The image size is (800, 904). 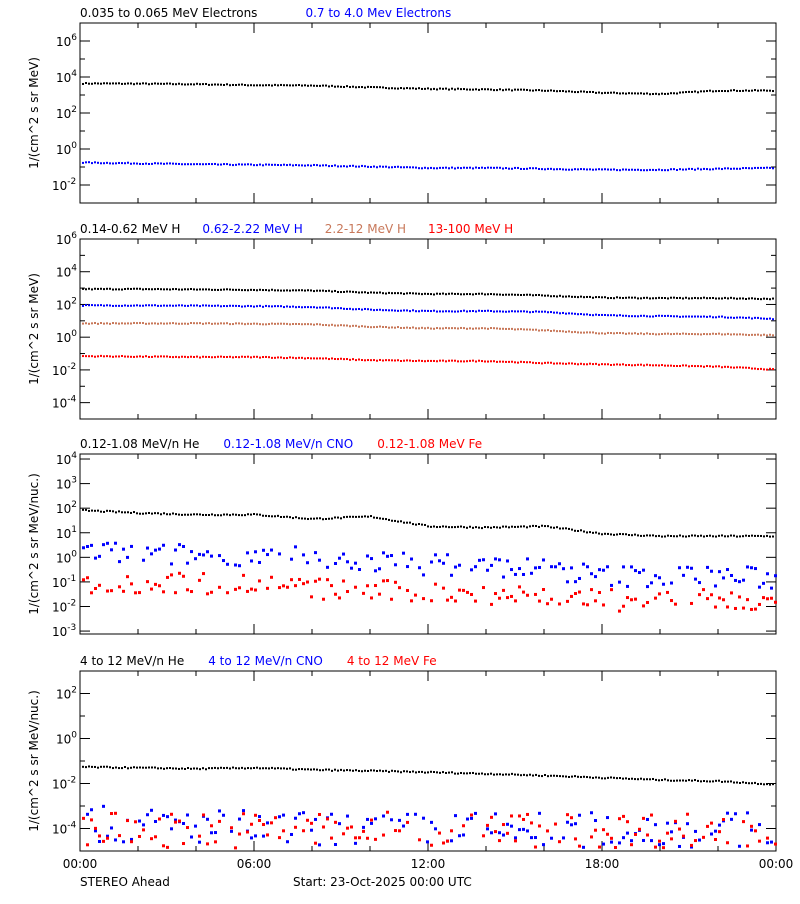 What do you see at coordinates (66, 557) in the screenshot?
I see `y-tick-label: 10⁰` at bounding box center [66, 557].